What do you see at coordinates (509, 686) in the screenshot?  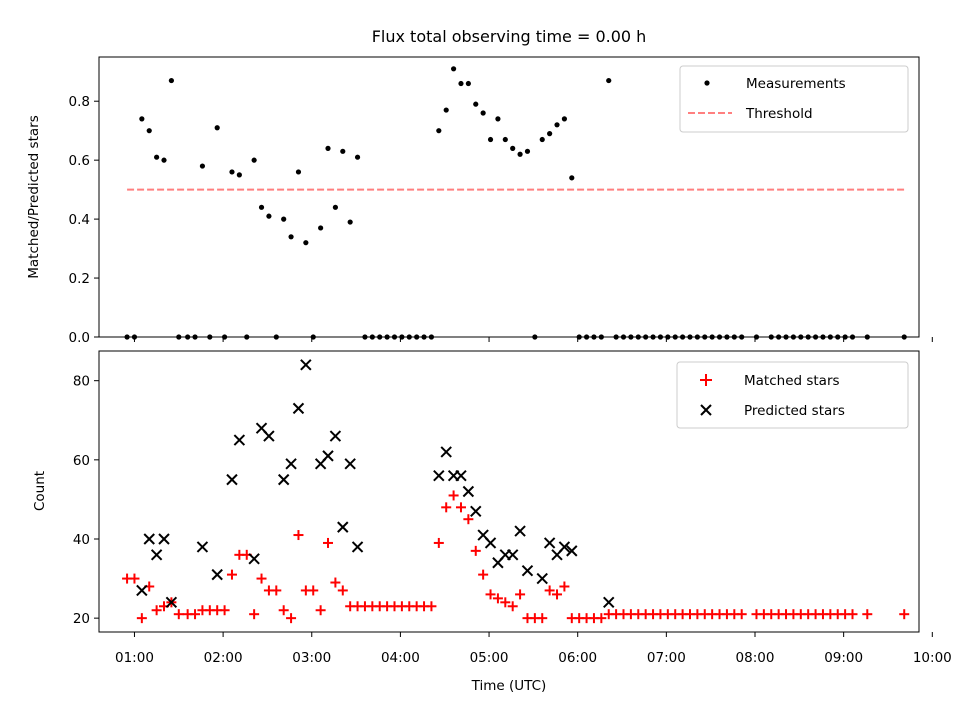 I see `x-axis-label: Time (UTC)` at bounding box center [509, 686].